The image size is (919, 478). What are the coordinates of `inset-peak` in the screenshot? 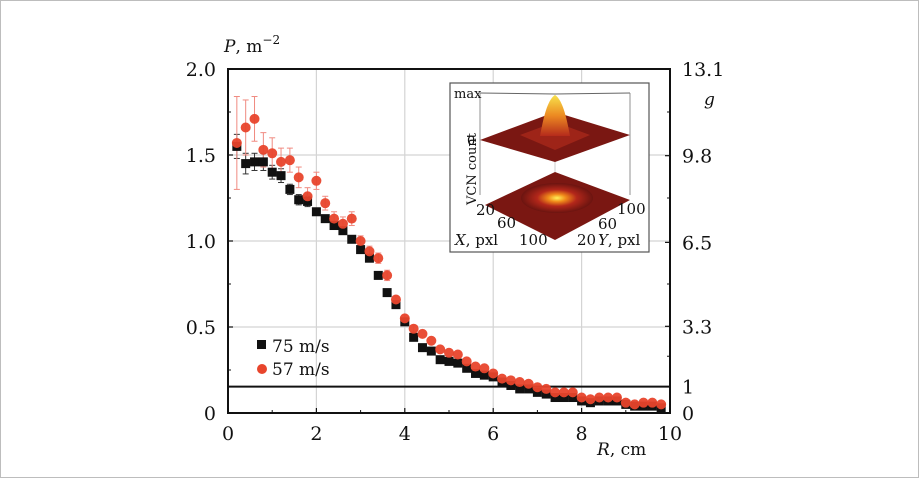 It's located at (555, 115).